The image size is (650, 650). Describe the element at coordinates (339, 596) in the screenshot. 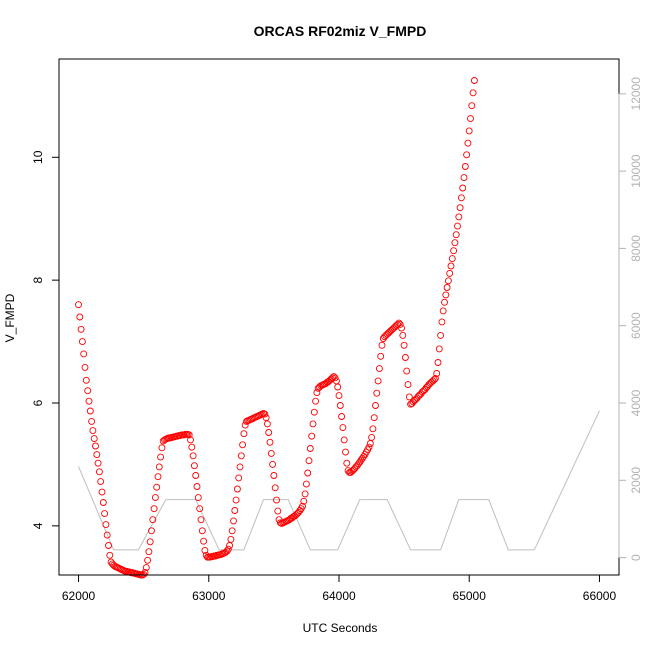

I see `x-tick-label: 64000` at that location.